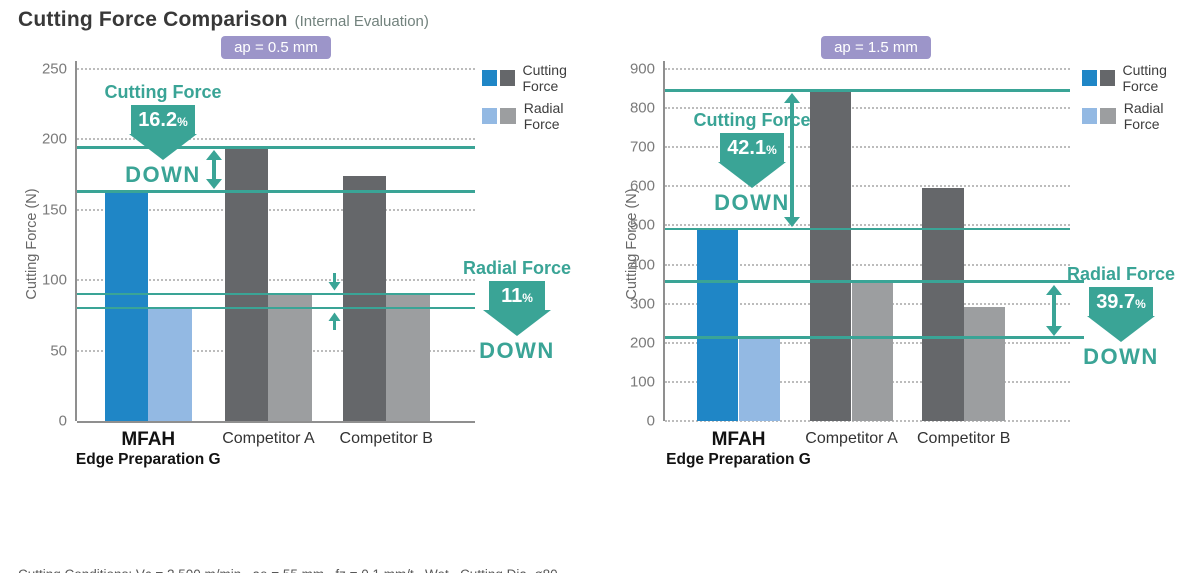  What do you see at coordinates (163, 132) in the screenshot?
I see `percent-down-arrow: 16.2%` at bounding box center [163, 132].